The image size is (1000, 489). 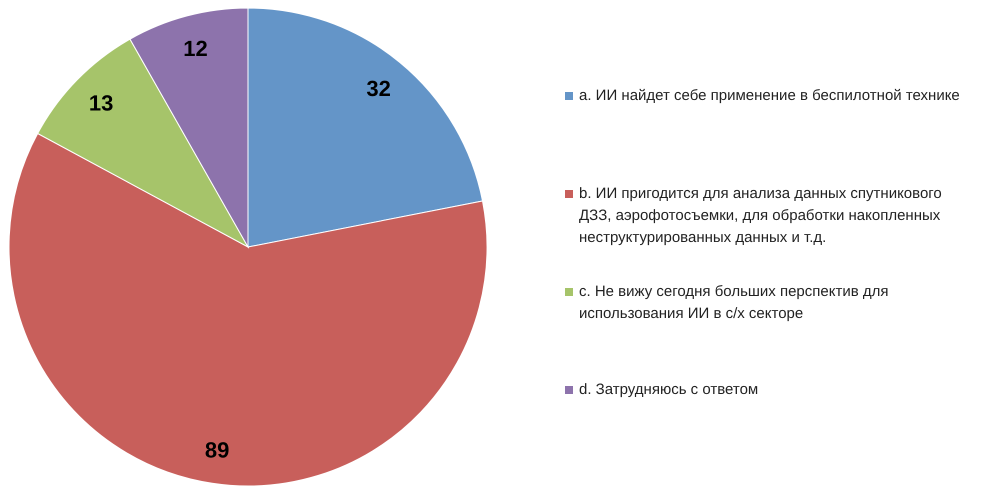 What do you see at coordinates (769, 96) in the screenshot?
I see `legend-label: a. ИИ найдет себе применение в беспилотной технике` at bounding box center [769, 96].